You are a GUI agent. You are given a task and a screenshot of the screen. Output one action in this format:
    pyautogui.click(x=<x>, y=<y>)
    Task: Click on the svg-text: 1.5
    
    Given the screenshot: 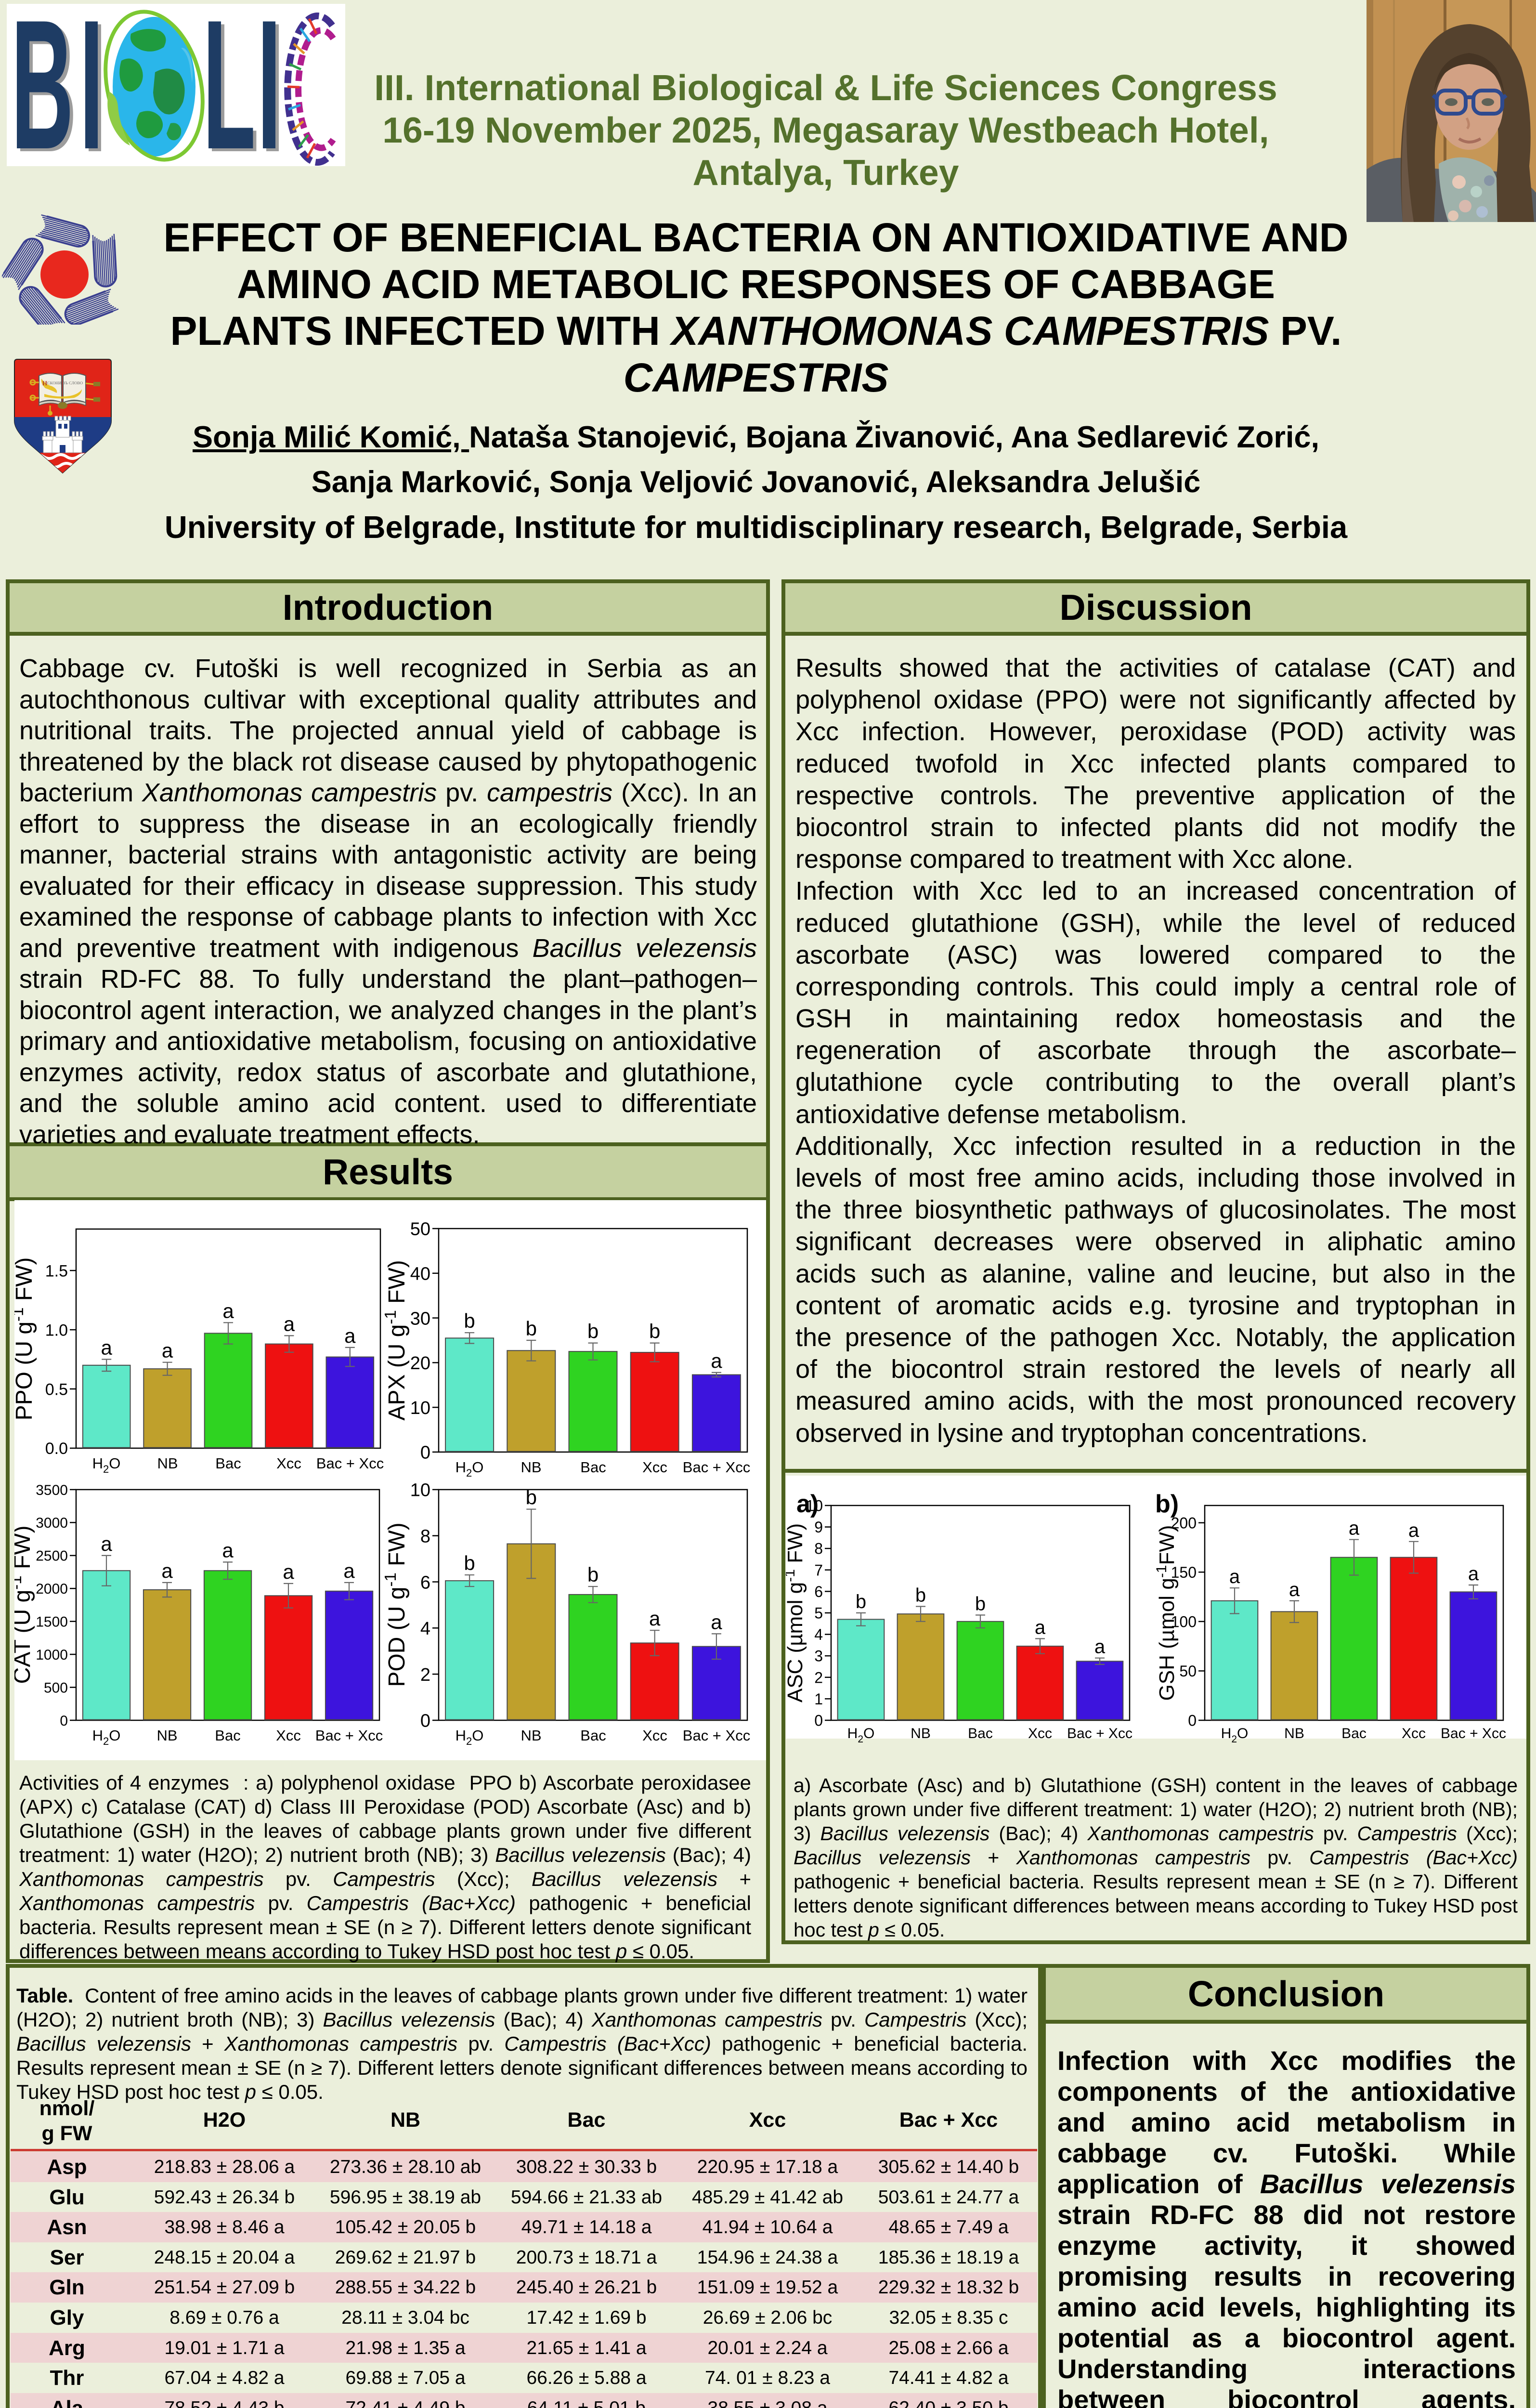 What is the action you would take?
    pyautogui.click(x=56, y=1271)
    